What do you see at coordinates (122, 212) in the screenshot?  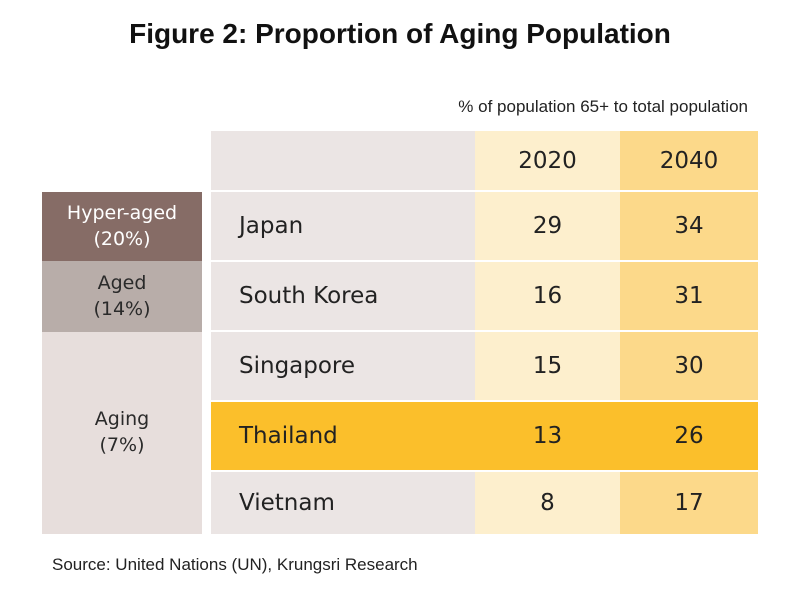 I see `band-label: Hyper-aged` at bounding box center [122, 212].